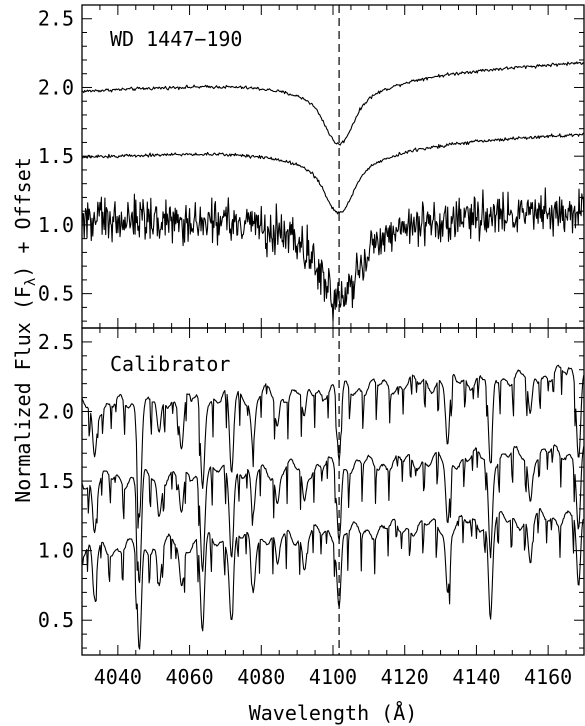 This screenshot has width=585, height=726. Describe the element at coordinates (170, 364) in the screenshot. I see `calibrator-annotation: Calibrator` at that location.